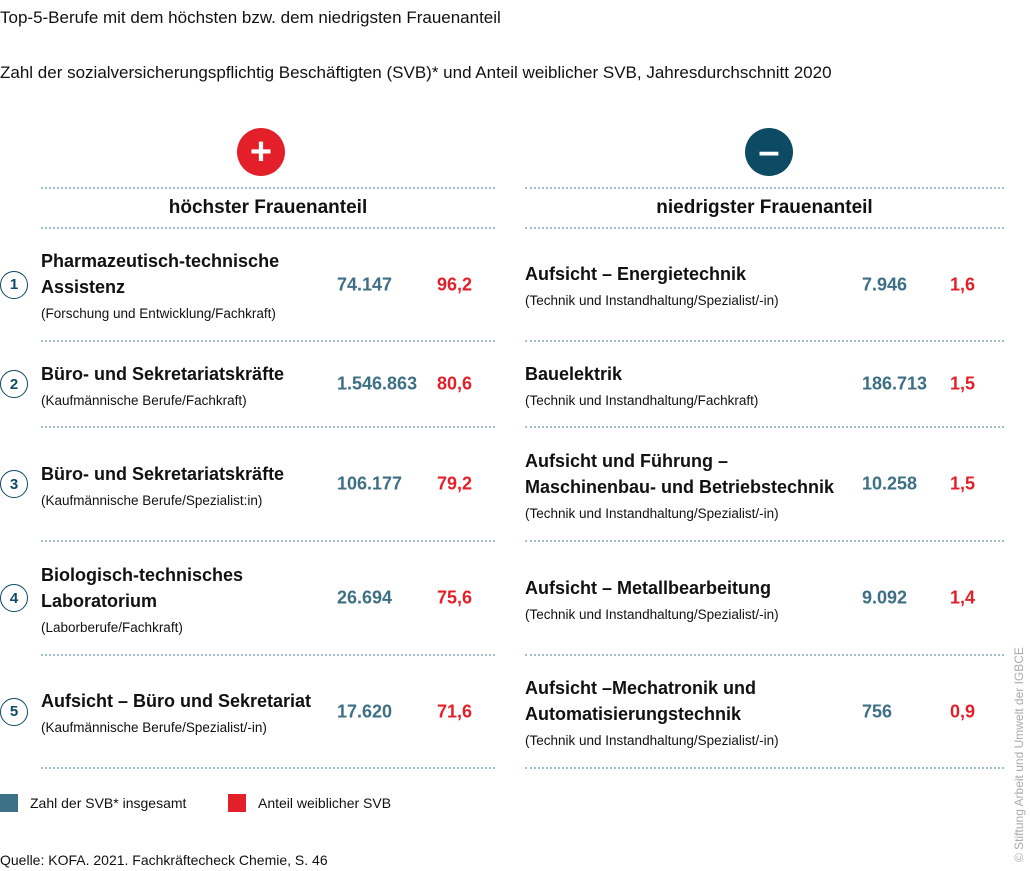 This screenshot has width=1030, height=871. Describe the element at coordinates (890, 483) in the screenshot. I see `svb-count: 10.258` at that location.